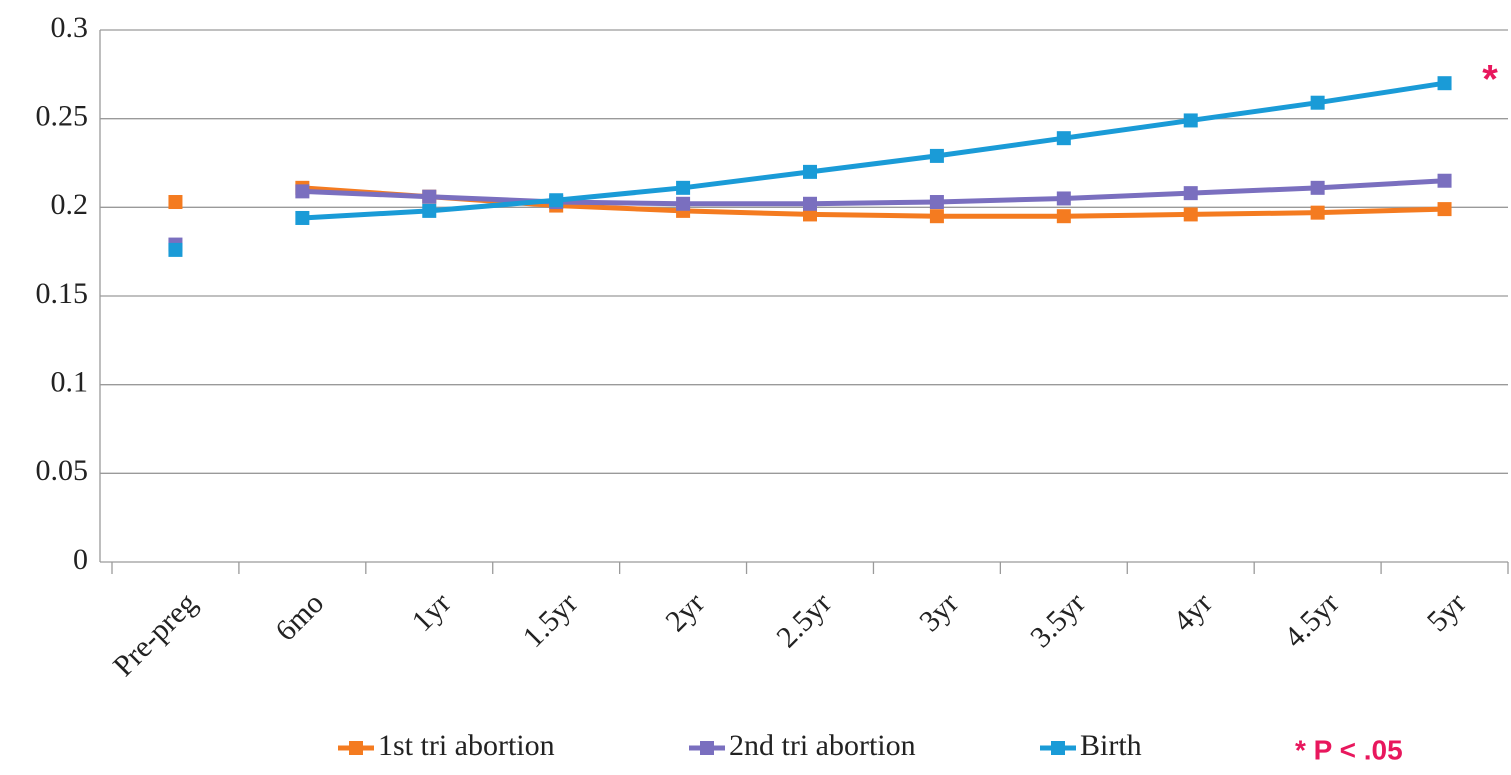 The height and width of the screenshot is (775, 1511). I want to click on x-tick-label: 2.5yr, so click(804, 620).